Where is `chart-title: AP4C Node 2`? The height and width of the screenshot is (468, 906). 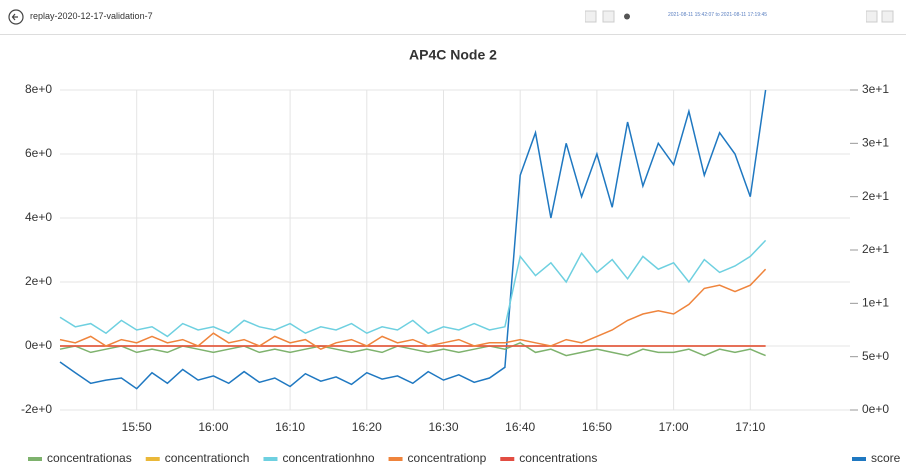 chart-title: AP4C Node 2 is located at coordinates (453, 55).